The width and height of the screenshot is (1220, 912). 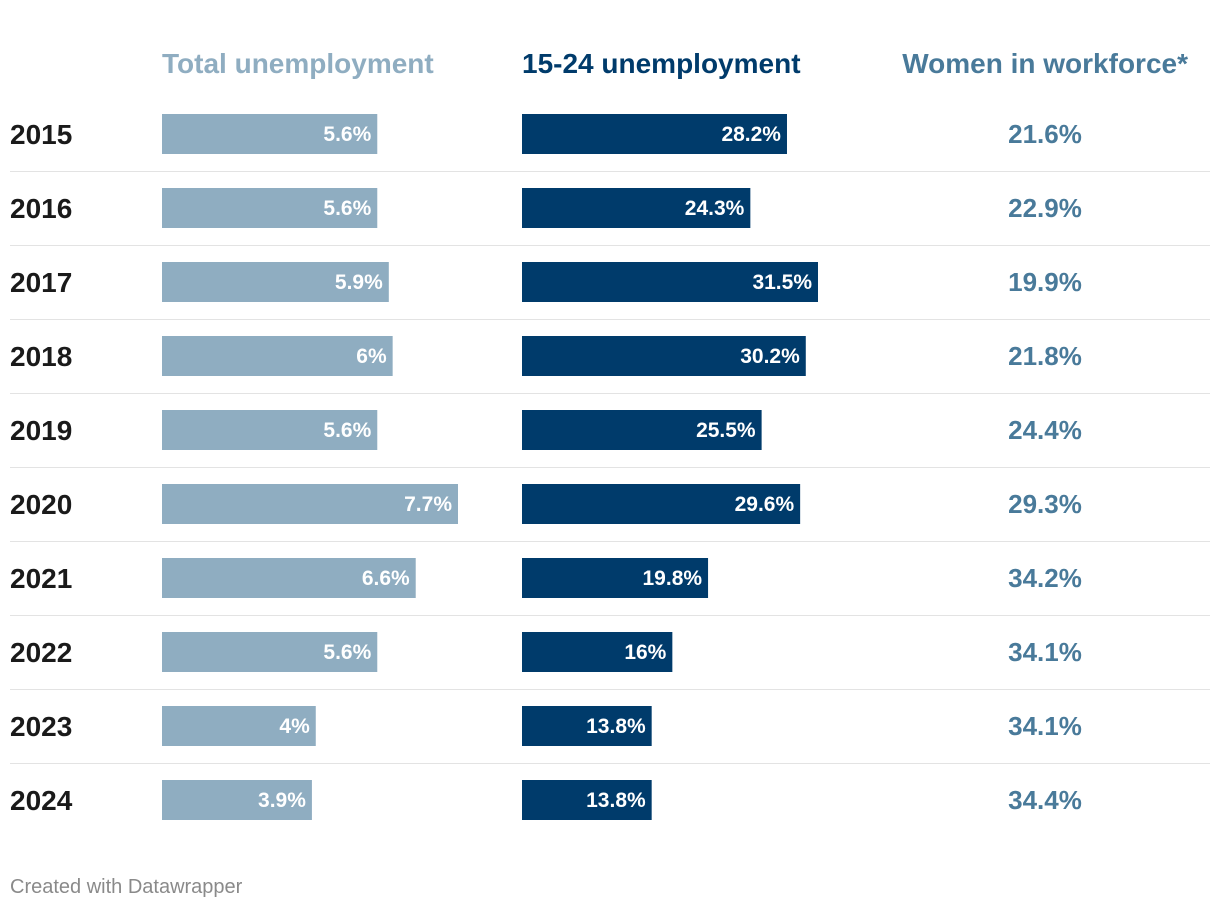 I want to click on label-total-unemployment: 3.9%, so click(x=282, y=800).